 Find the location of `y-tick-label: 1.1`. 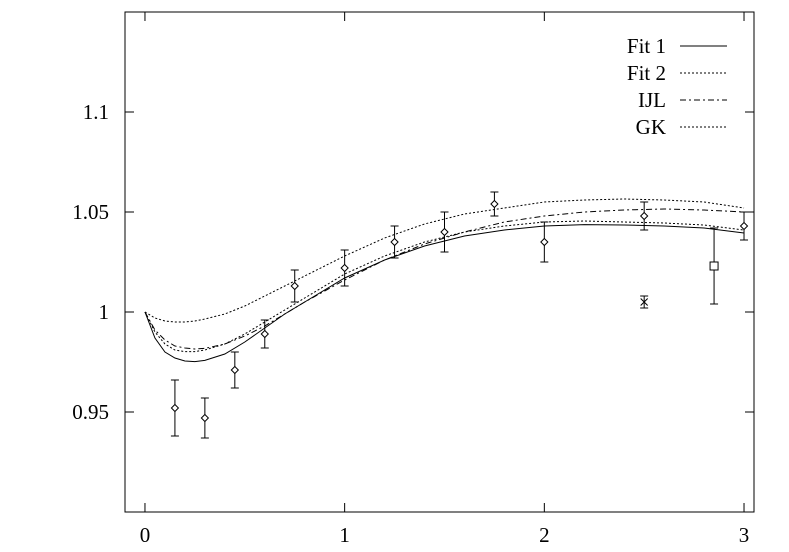

y-tick-label: 1.1 is located at coordinates (96, 112).